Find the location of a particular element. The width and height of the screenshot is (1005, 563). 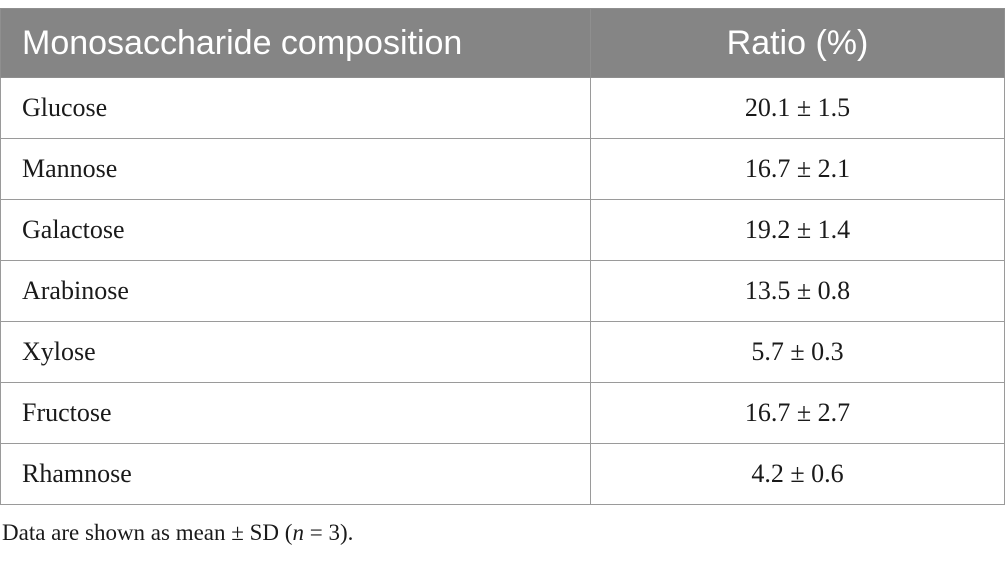

header-row: Monosaccharide composition Ratio (%) is located at coordinates (502, 43).